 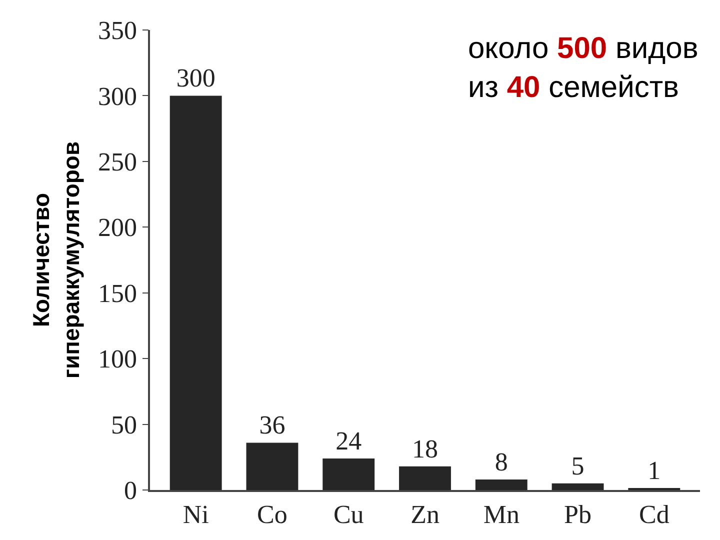 I want to click on data-label: 300, so click(x=196, y=78).